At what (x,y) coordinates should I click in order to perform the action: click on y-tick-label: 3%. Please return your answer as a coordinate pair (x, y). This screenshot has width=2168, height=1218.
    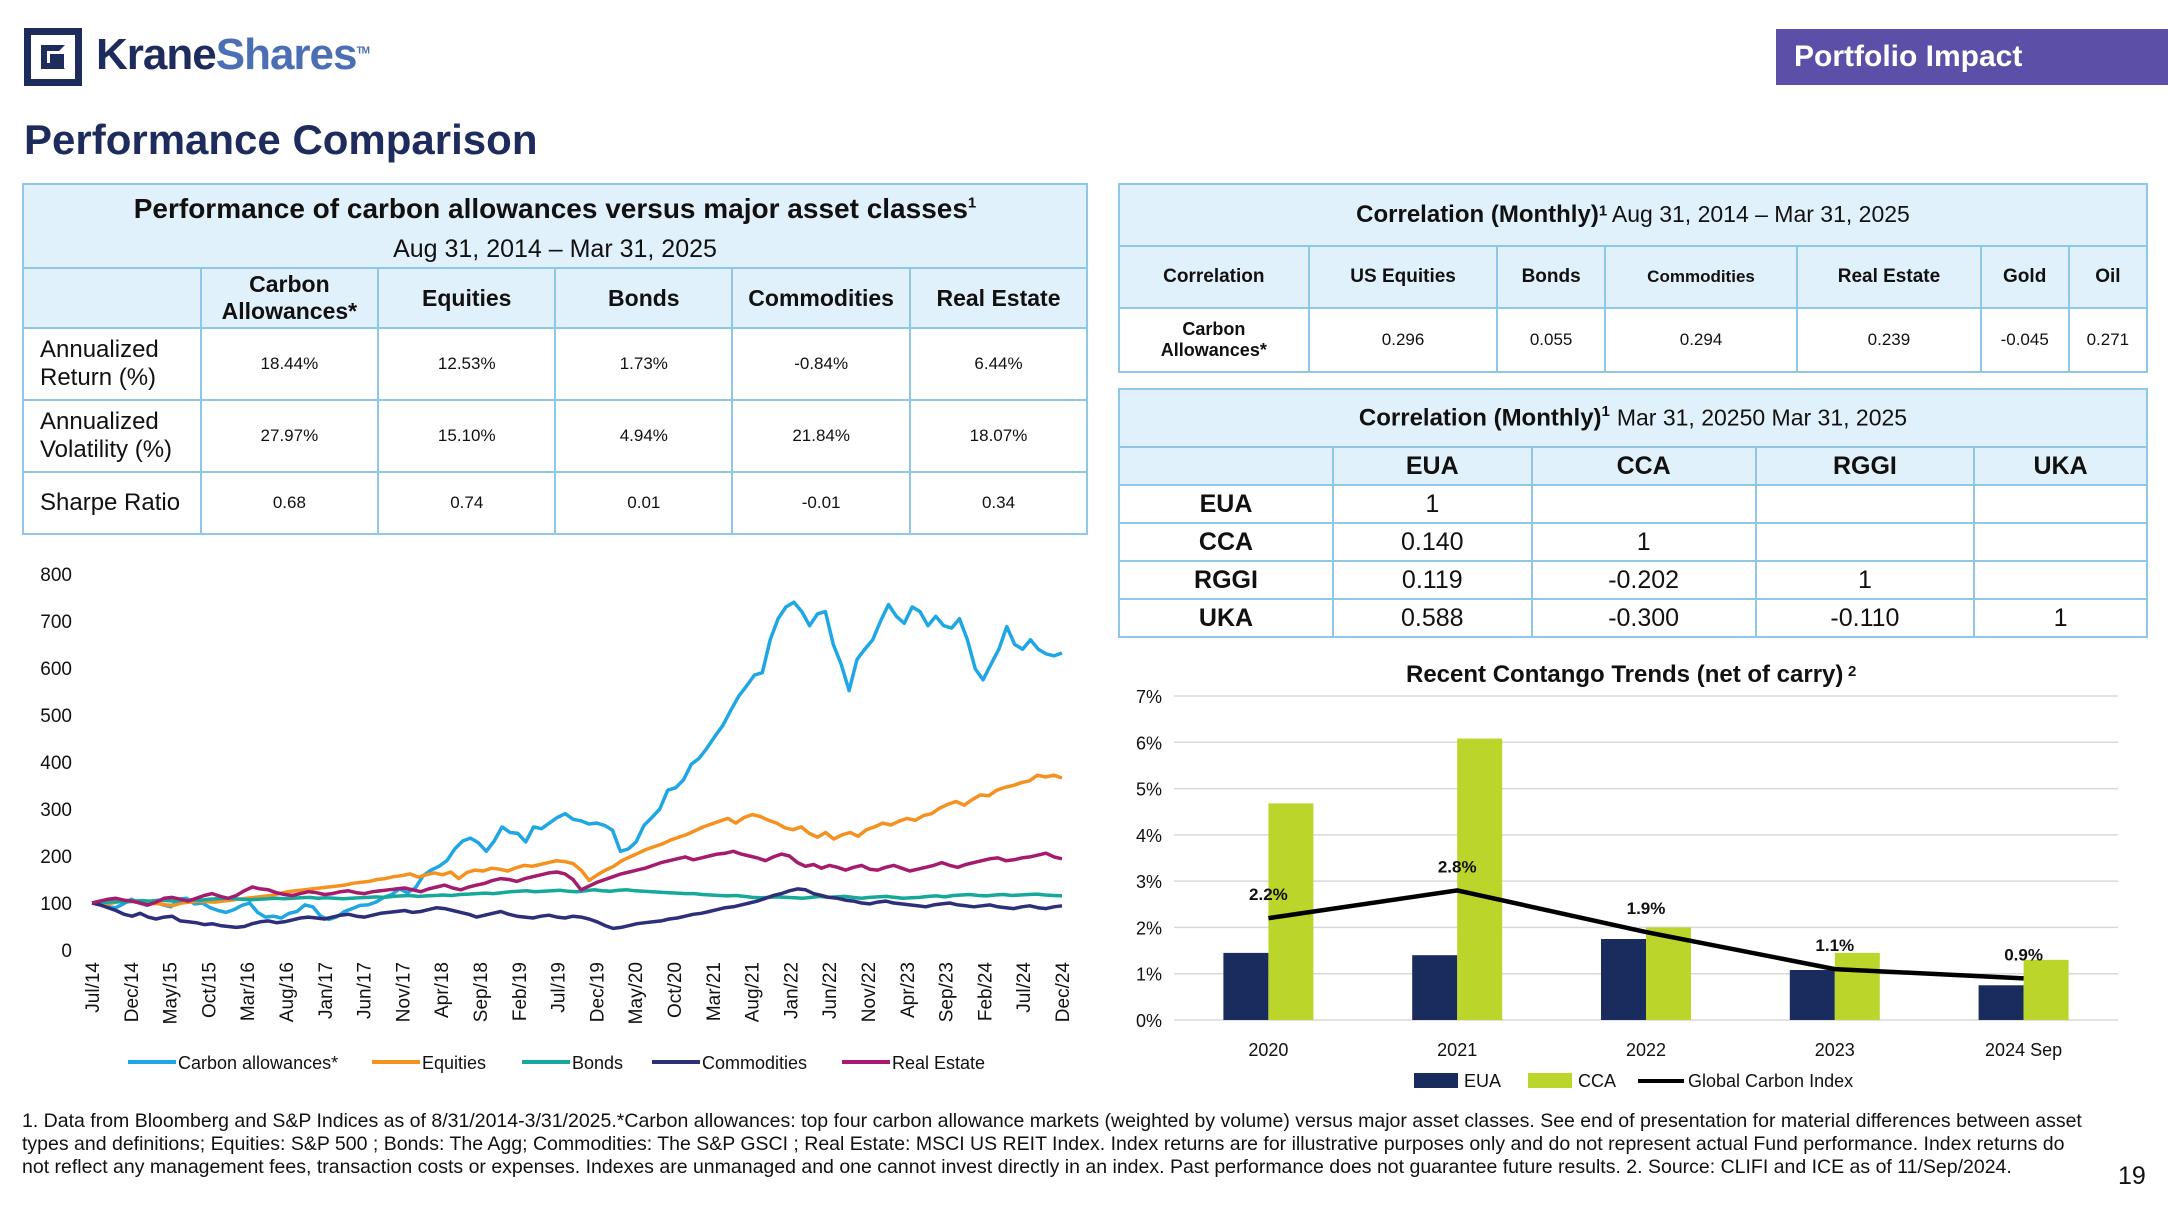
    Looking at the image, I should click on (1149, 882).